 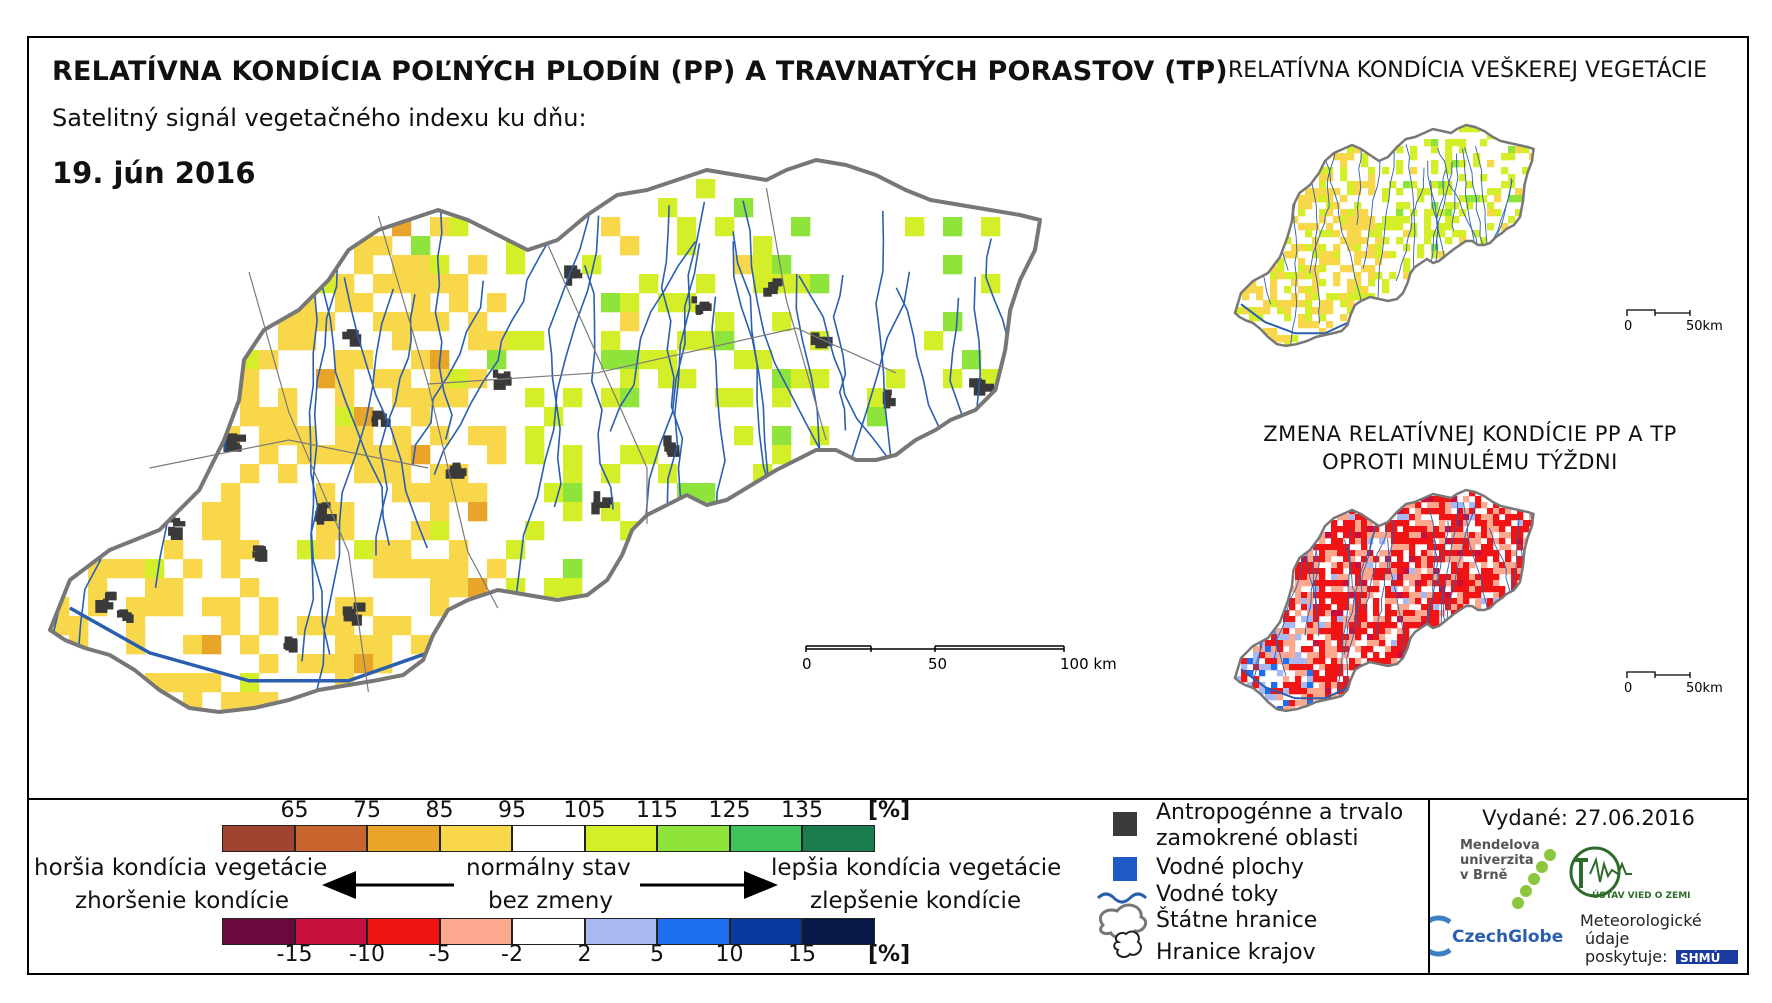 What do you see at coordinates (1628, 688) in the screenshot?
I see `small-scale-2-label-0: 0` at bounding box center [1628, 688].